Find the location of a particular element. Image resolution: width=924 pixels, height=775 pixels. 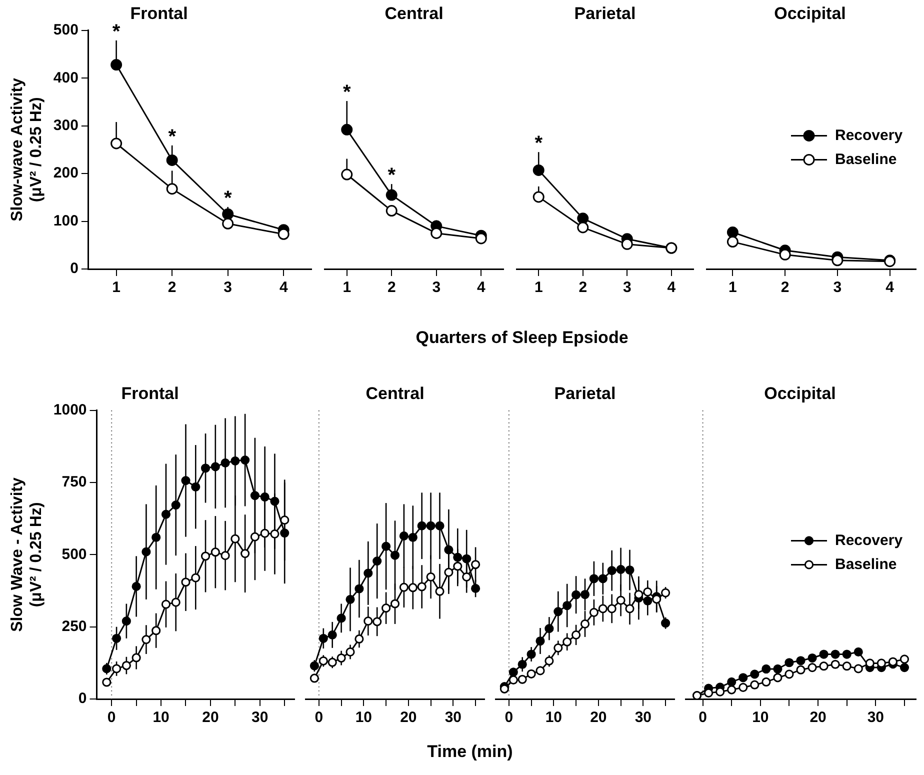

y-tick-label: 250 is located at coordinates (74, 626).